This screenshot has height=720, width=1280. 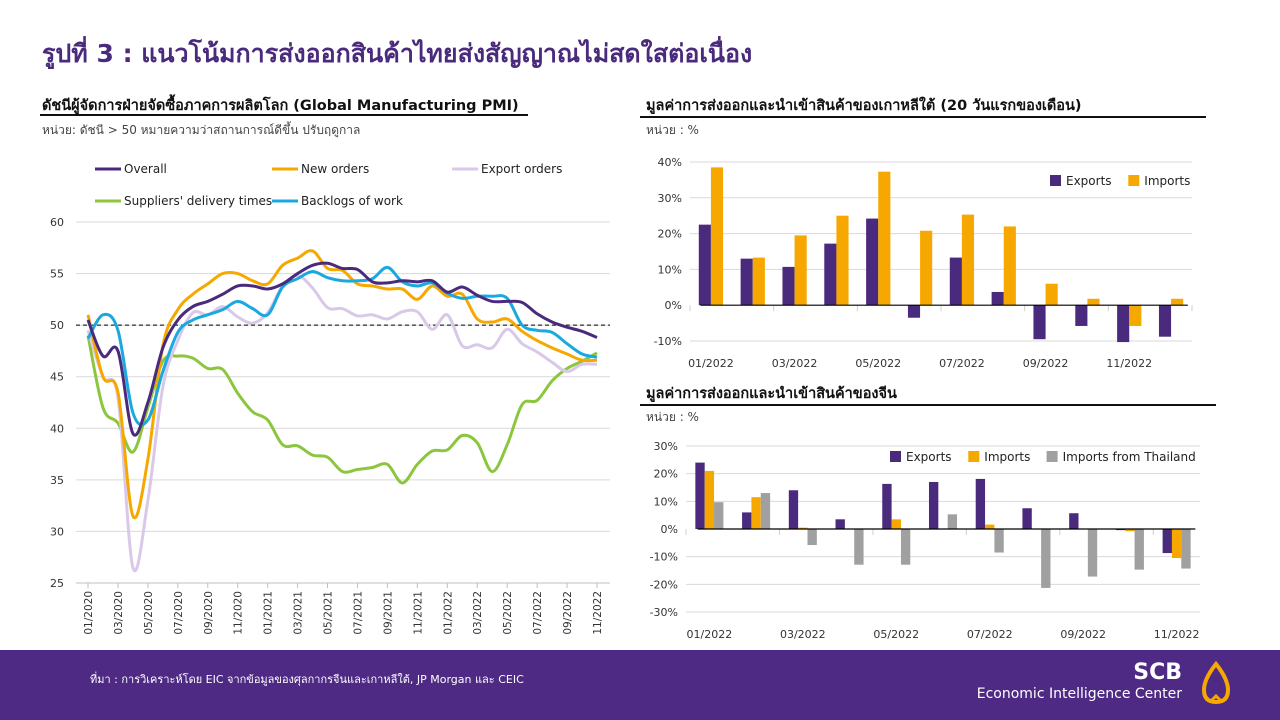 I want to click on china-chart-title: มูลค่าการส่งออกและนำเข้าสินค้าของจีน, so click(x=771, y=394).